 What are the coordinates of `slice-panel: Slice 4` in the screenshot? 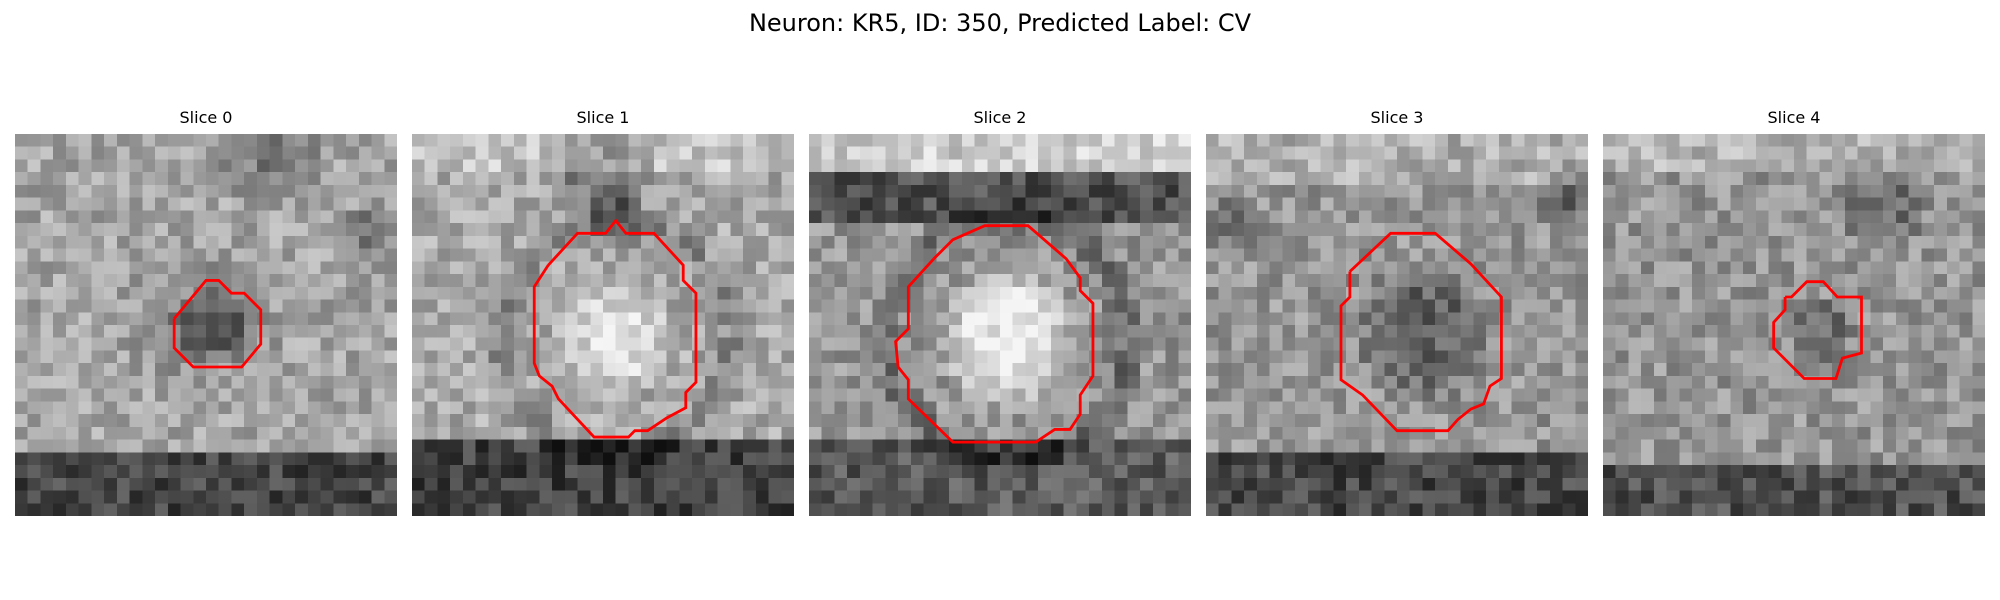 It's located at (1794, 315).